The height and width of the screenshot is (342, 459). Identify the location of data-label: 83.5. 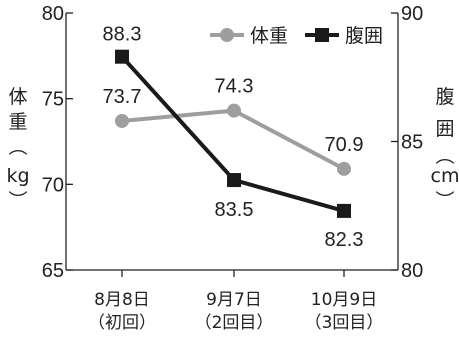
(234, 210).